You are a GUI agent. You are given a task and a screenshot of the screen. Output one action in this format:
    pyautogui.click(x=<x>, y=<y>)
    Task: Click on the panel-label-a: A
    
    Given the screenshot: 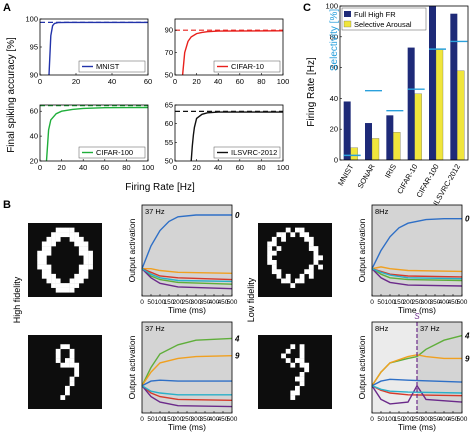 What is the action you would take?
    pyautogui.click(x=7, y=8)
    